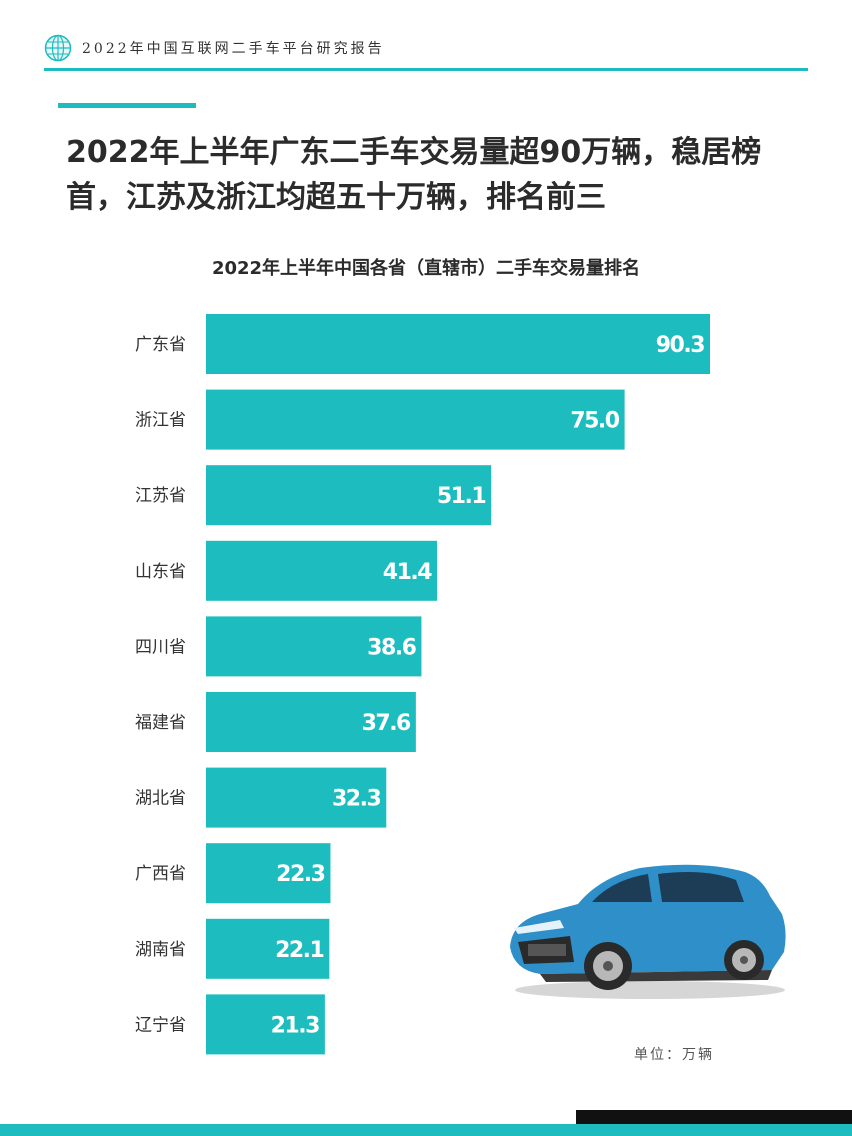 The height and width of the screenshot is (1136, 852). What do you see at coordinates (295, 1025) in the screenshot?
I see `value-label-10: 21.3` at bounding box center [295, 1025].